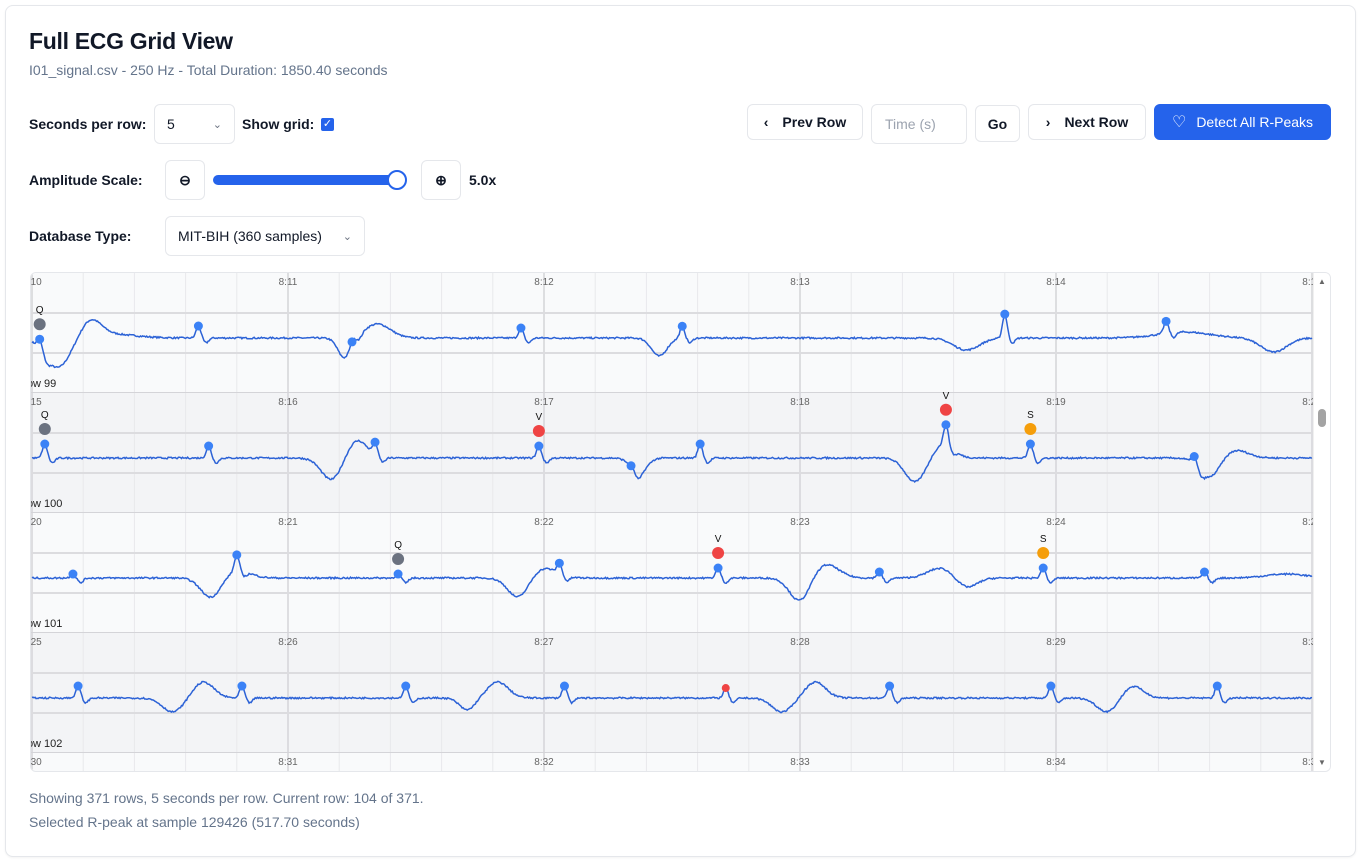 The height and width of the screenshot is (866, 1369). Describe the element at coordinates (1056, 762) in the screenshot. I see `time-tick-label: 8:34` at that location.